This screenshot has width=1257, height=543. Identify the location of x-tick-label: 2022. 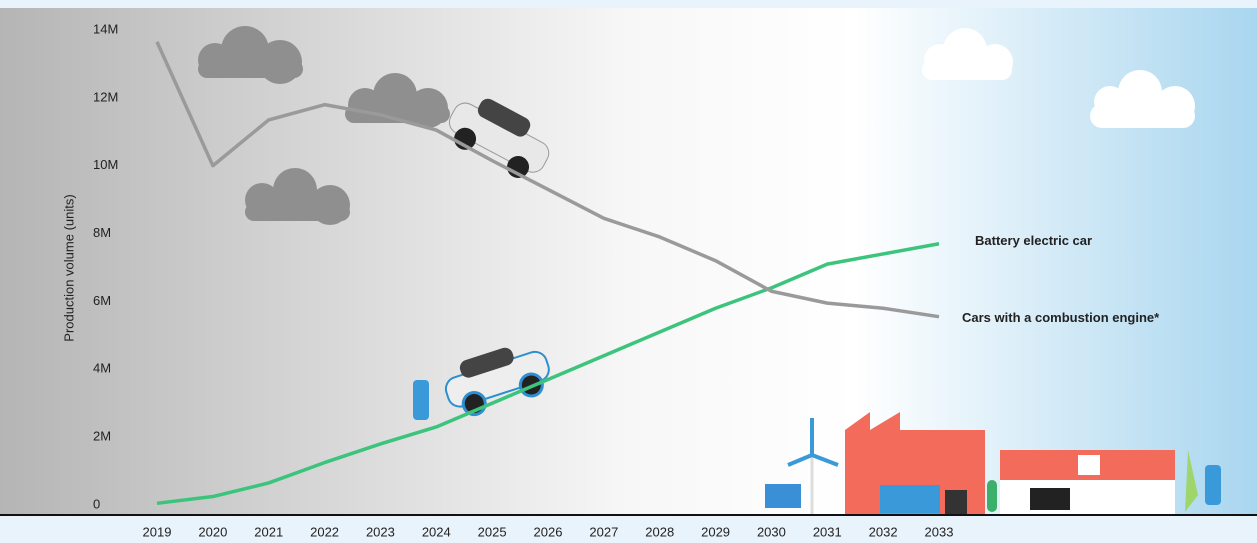
(324, 531).